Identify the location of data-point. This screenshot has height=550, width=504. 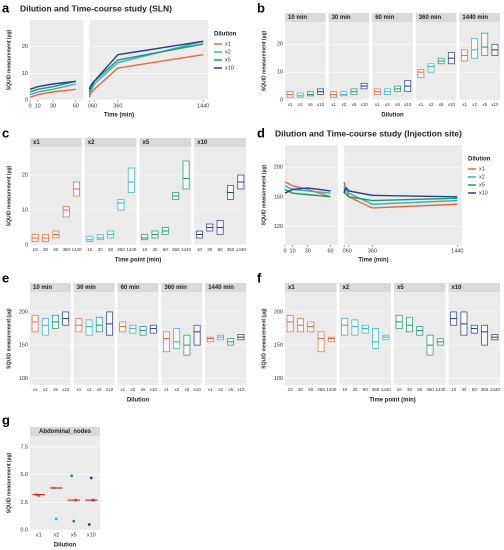
(72, 476).